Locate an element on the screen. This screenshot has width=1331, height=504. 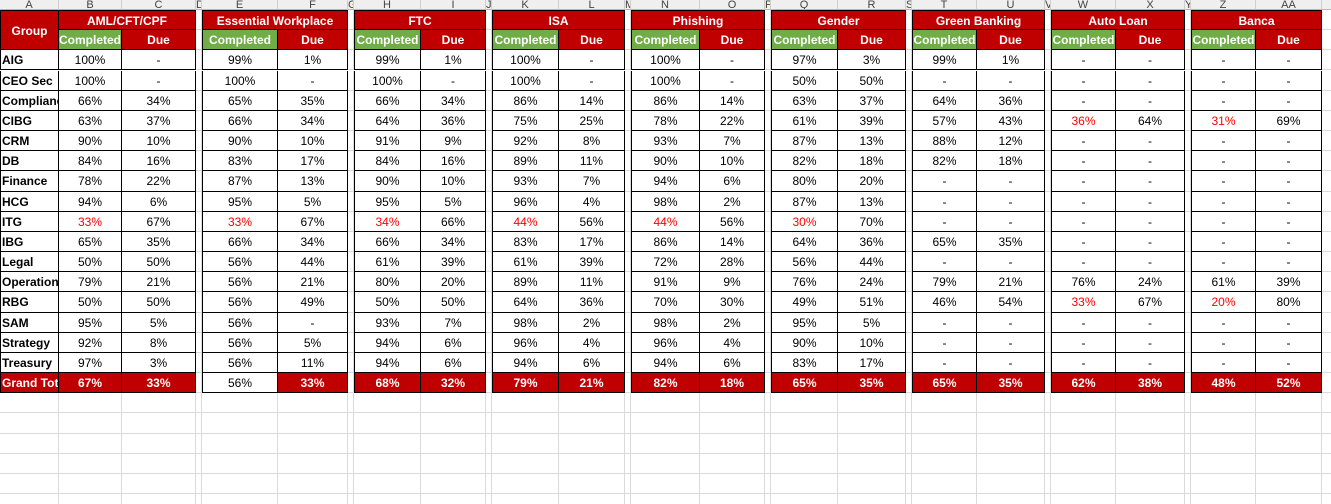
completed-cell: 100% is located at coordinates (525, 60).